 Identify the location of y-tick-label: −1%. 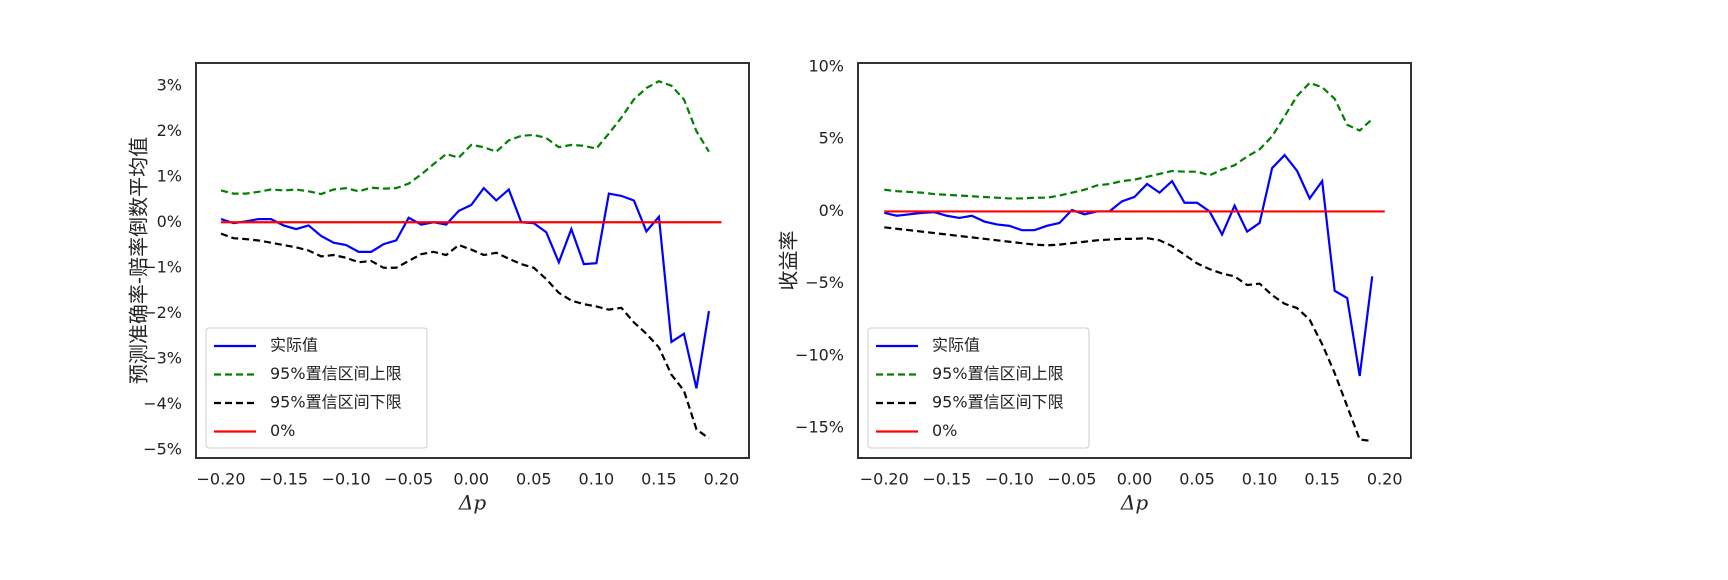
(162, 266).